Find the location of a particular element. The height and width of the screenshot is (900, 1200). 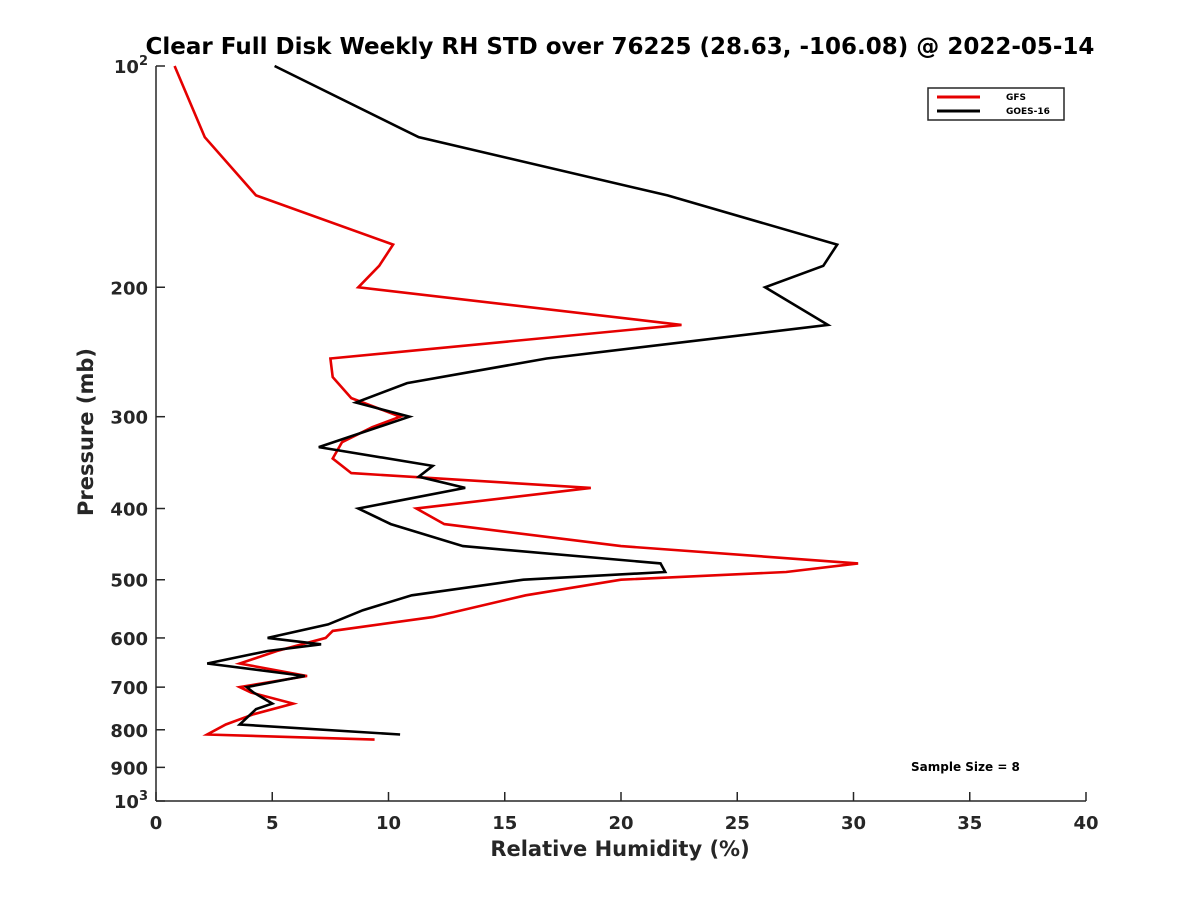

y-tick-label: 900 is located at coordinates (129, 768).